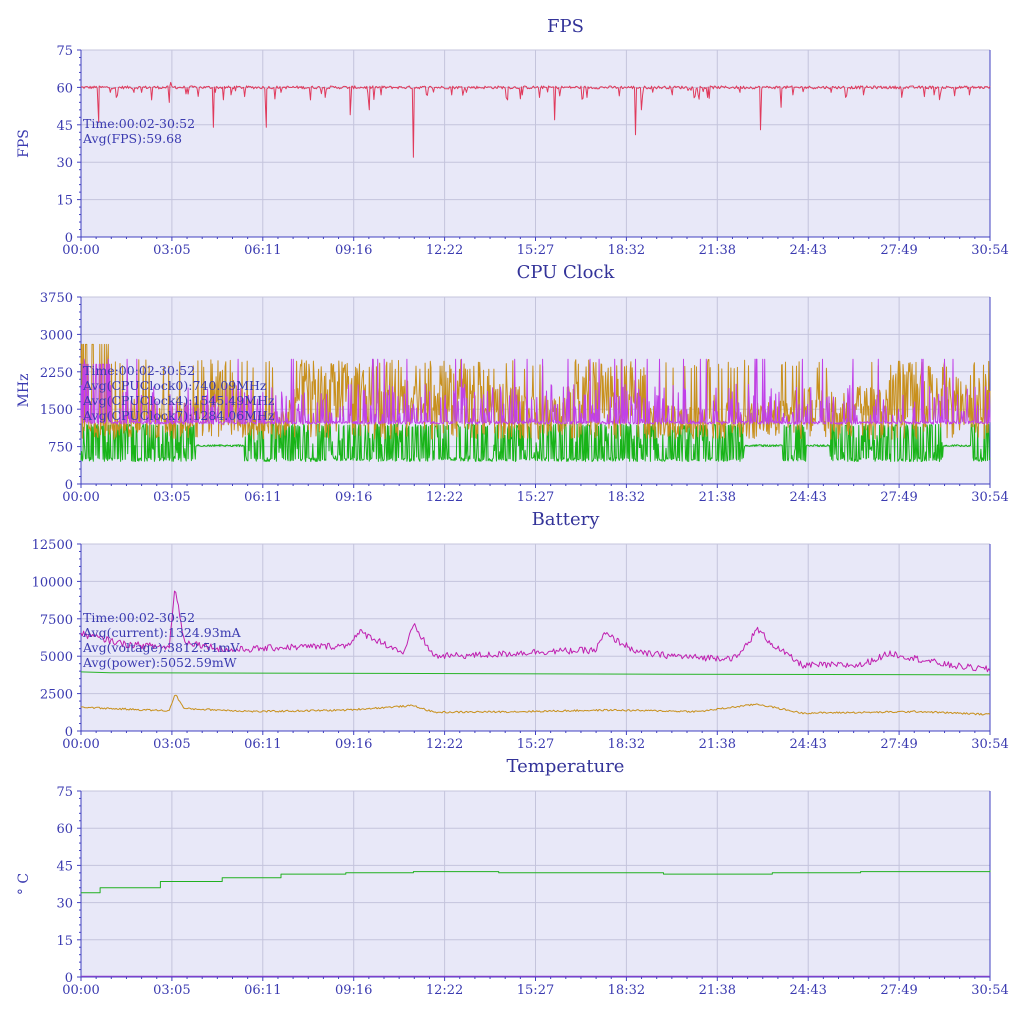 This screenshot has height=1009, width=1024. Describe the element at coordinates (60, 448) in the screenshot. I see `y-tick-label: 750` at that location.